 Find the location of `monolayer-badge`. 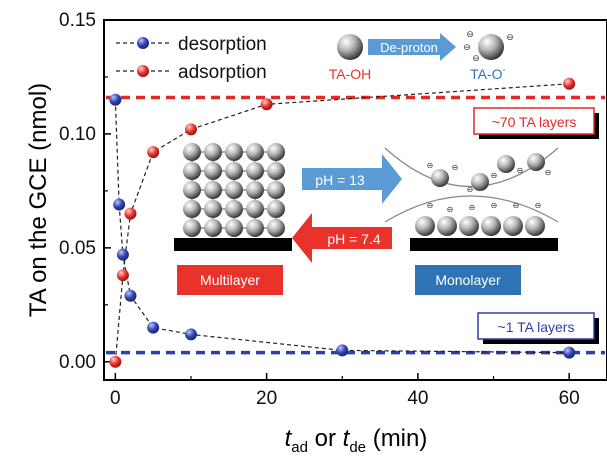

monolayer-badge is located at coordinates (468, 280).